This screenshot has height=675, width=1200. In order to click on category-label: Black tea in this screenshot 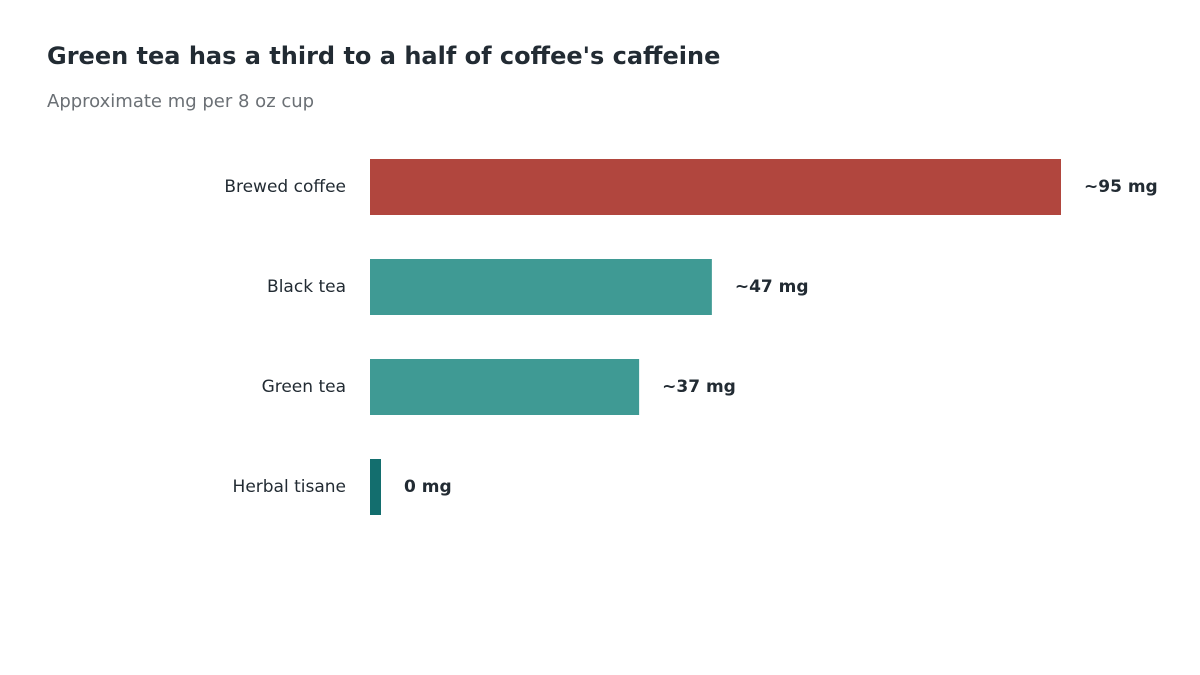, I will do `click(306, 287)`.